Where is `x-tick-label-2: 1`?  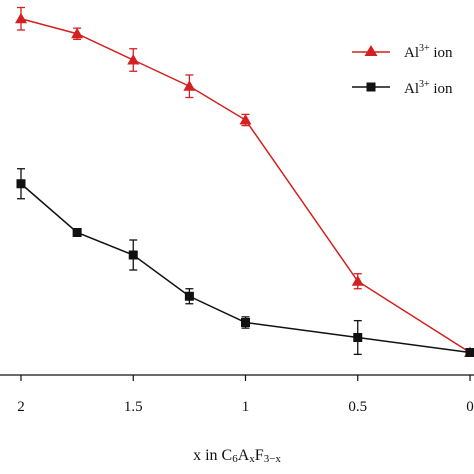
x-tick-label-2: 1 is located at coordinates (246, 407).